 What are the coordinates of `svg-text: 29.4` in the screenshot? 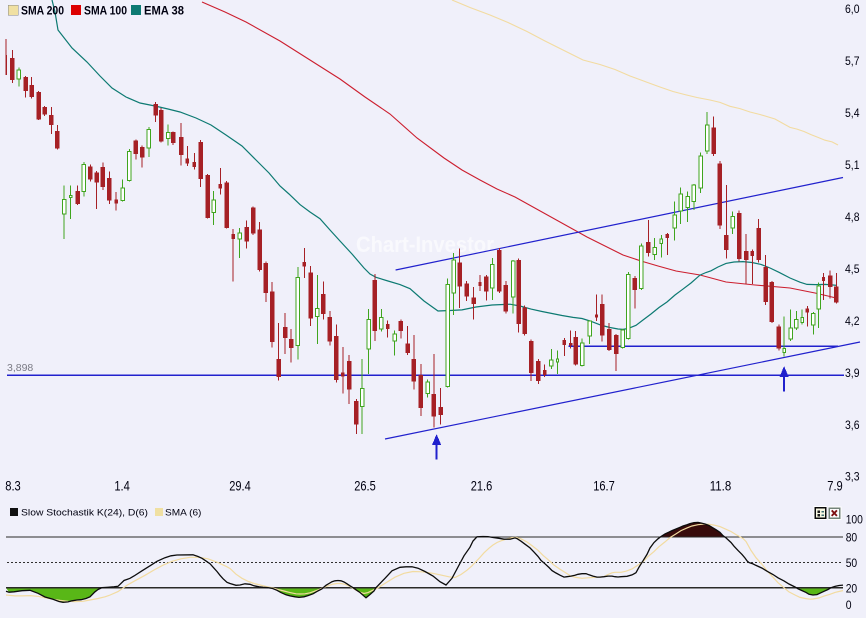 It's located at (240, 486).